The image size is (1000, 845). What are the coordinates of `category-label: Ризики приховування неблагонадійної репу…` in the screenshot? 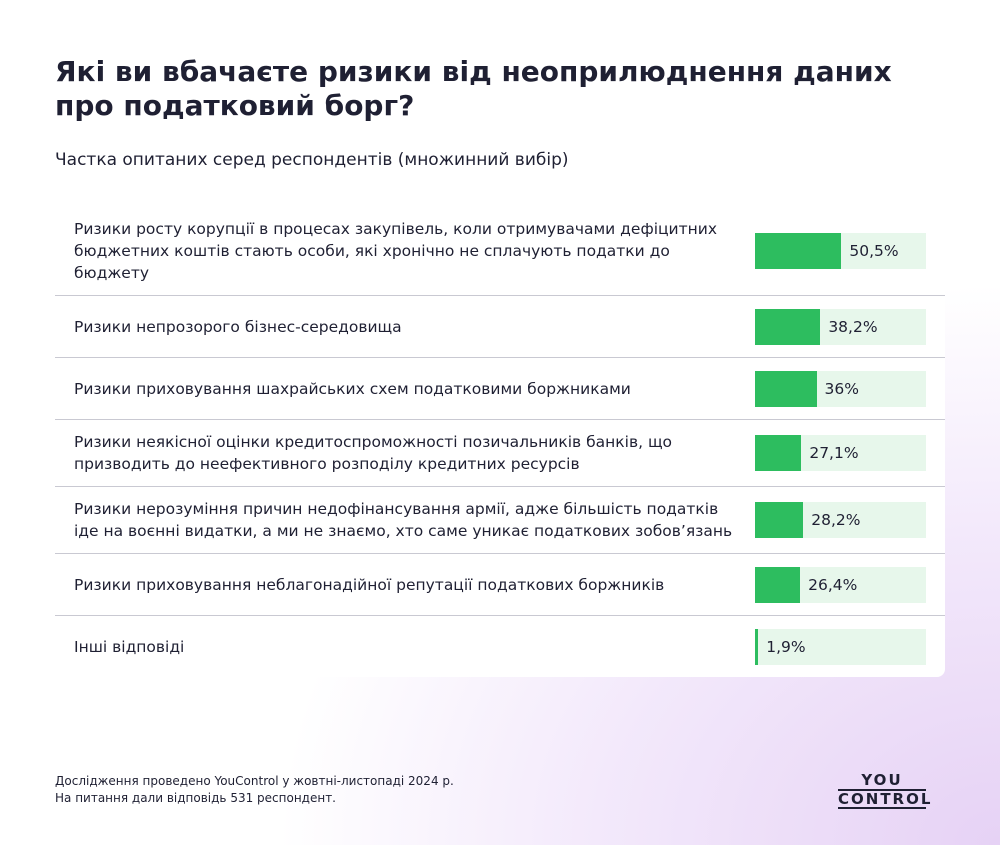 It's located at (369, 584).